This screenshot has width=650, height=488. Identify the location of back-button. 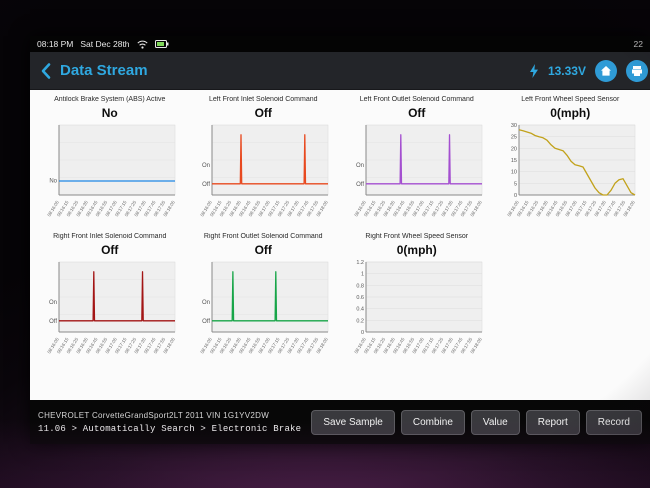
(46, 71).